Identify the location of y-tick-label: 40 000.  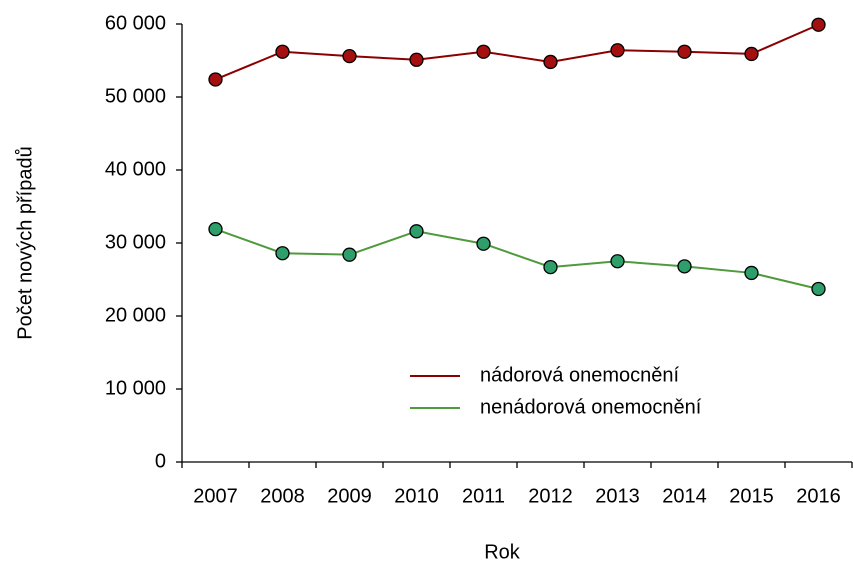
(135, 169).